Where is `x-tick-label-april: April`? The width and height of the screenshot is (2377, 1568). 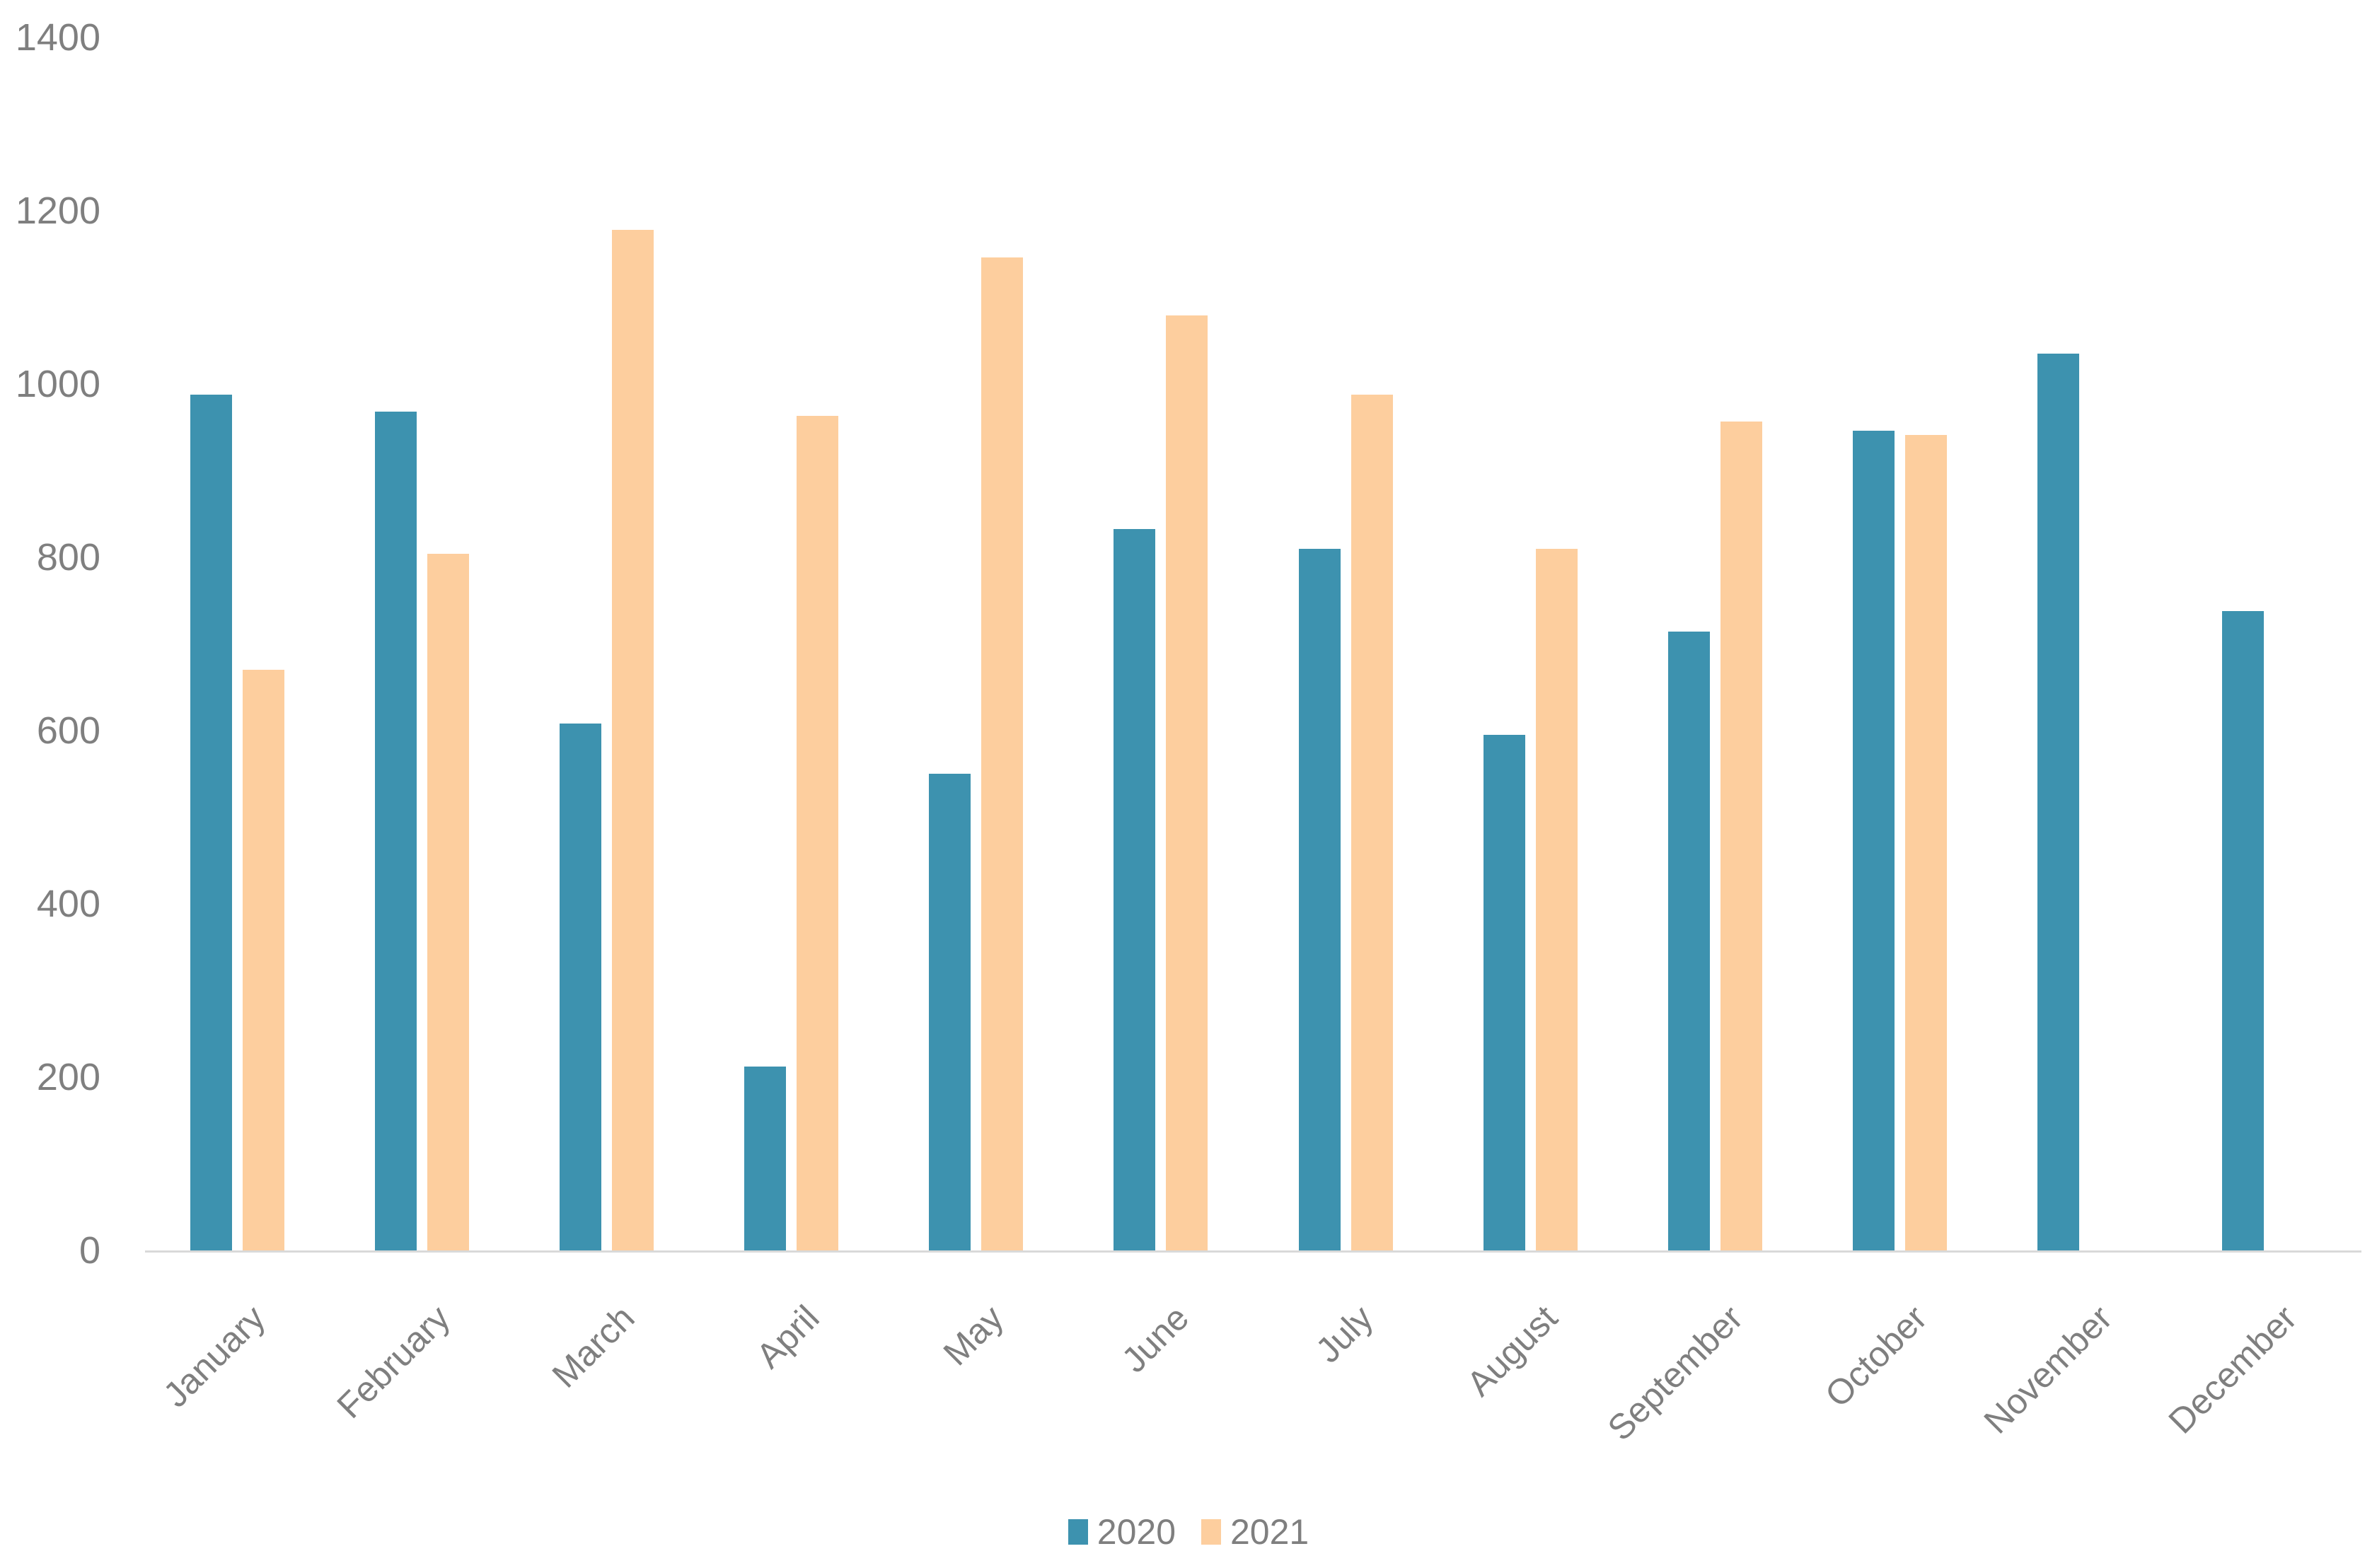
x-tick-label-april: April is located at coordinates (788, 1337).